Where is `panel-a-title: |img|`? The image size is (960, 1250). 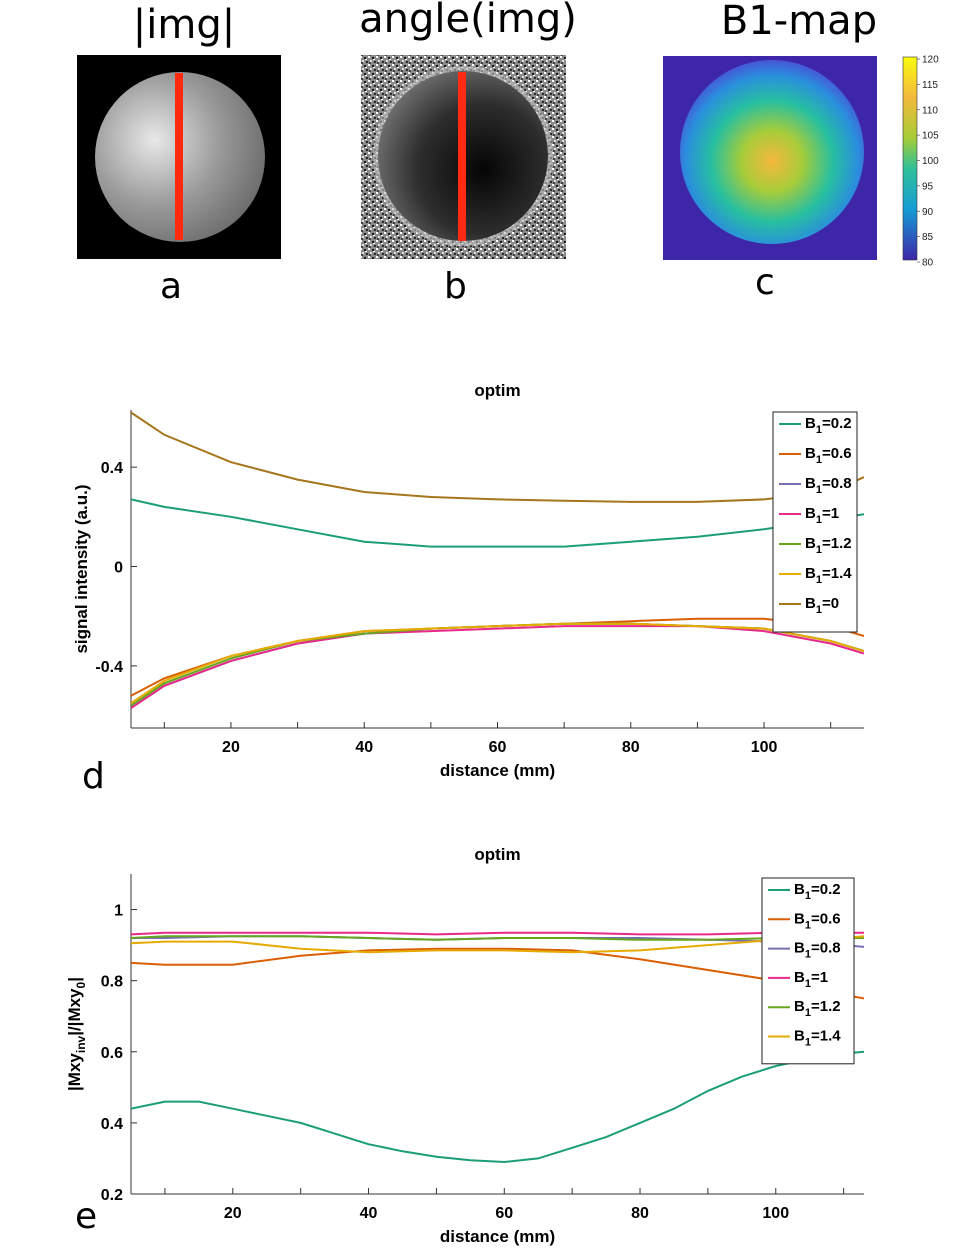
panel-a-title: |img| is located at coordinates (184, 25).